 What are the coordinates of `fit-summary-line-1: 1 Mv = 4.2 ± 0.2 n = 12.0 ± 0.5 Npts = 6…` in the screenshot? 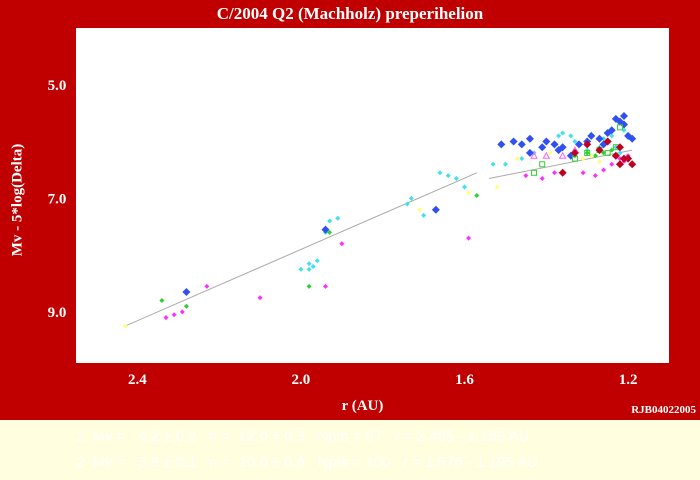 It's located at (303, 436).